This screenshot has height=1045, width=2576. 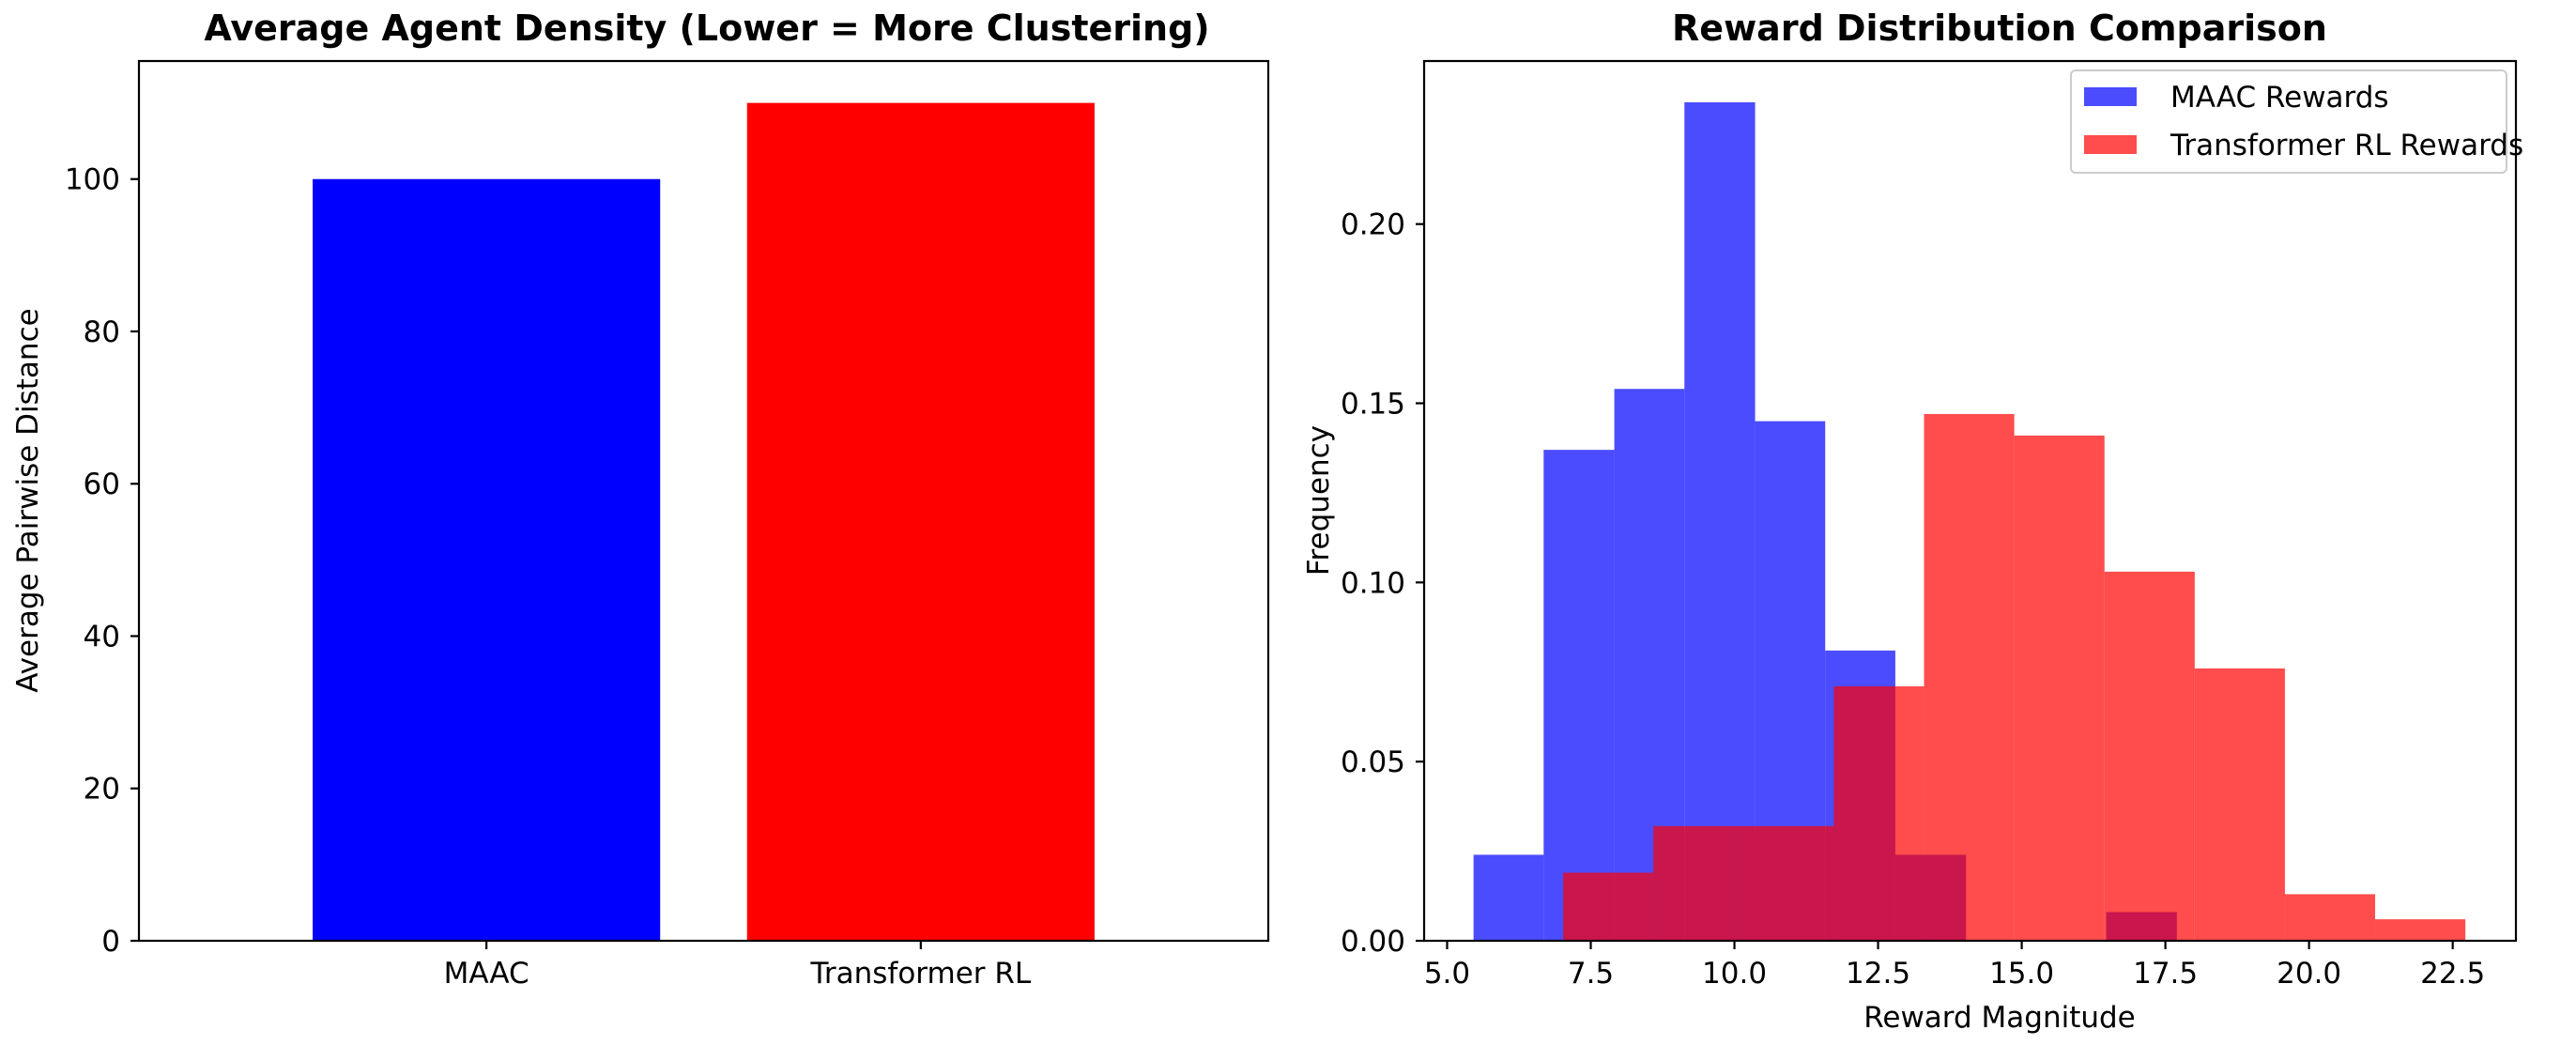 I want to click on hist-x-tick-label: 22.5, so click(x=2452, y=974).